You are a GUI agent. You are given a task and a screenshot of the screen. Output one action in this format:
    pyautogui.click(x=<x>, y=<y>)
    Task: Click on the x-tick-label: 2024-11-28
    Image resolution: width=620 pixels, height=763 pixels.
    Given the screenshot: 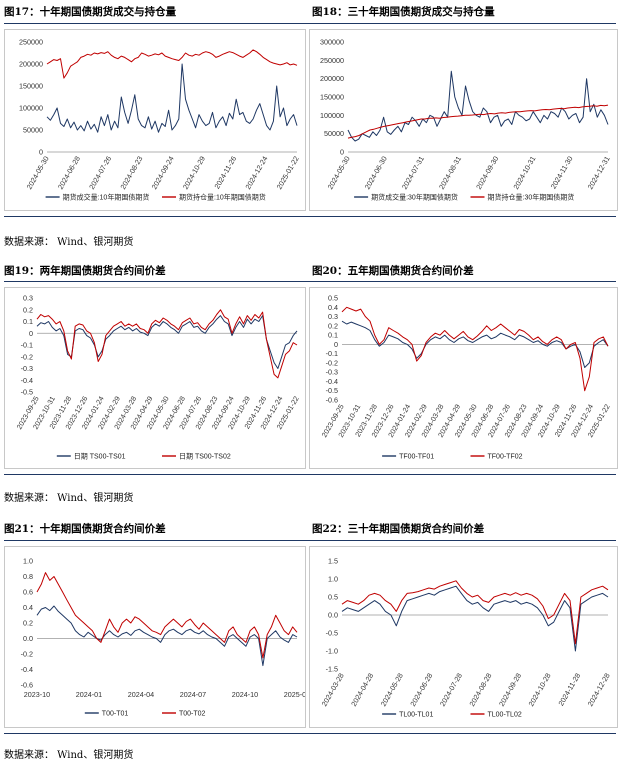 What is the action you would take?
    pyautogui.click(x=569, y=690)
    